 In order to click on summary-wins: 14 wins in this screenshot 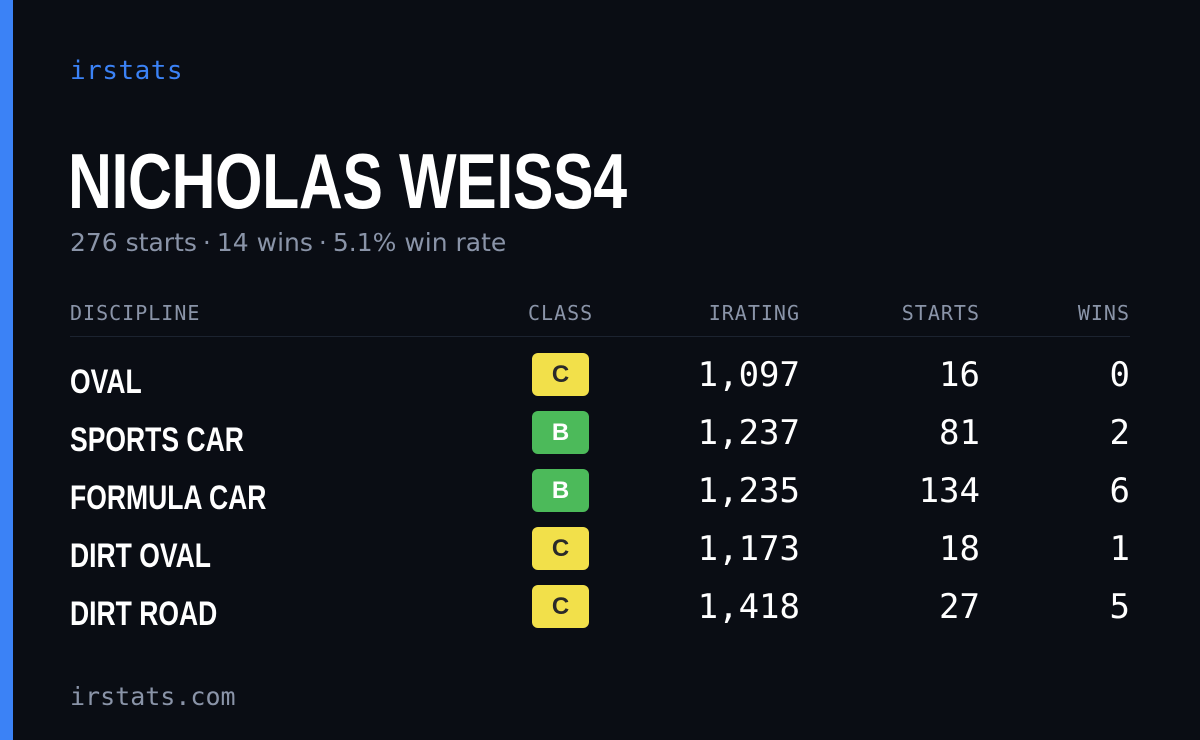, I will do `click(264, 242)`.